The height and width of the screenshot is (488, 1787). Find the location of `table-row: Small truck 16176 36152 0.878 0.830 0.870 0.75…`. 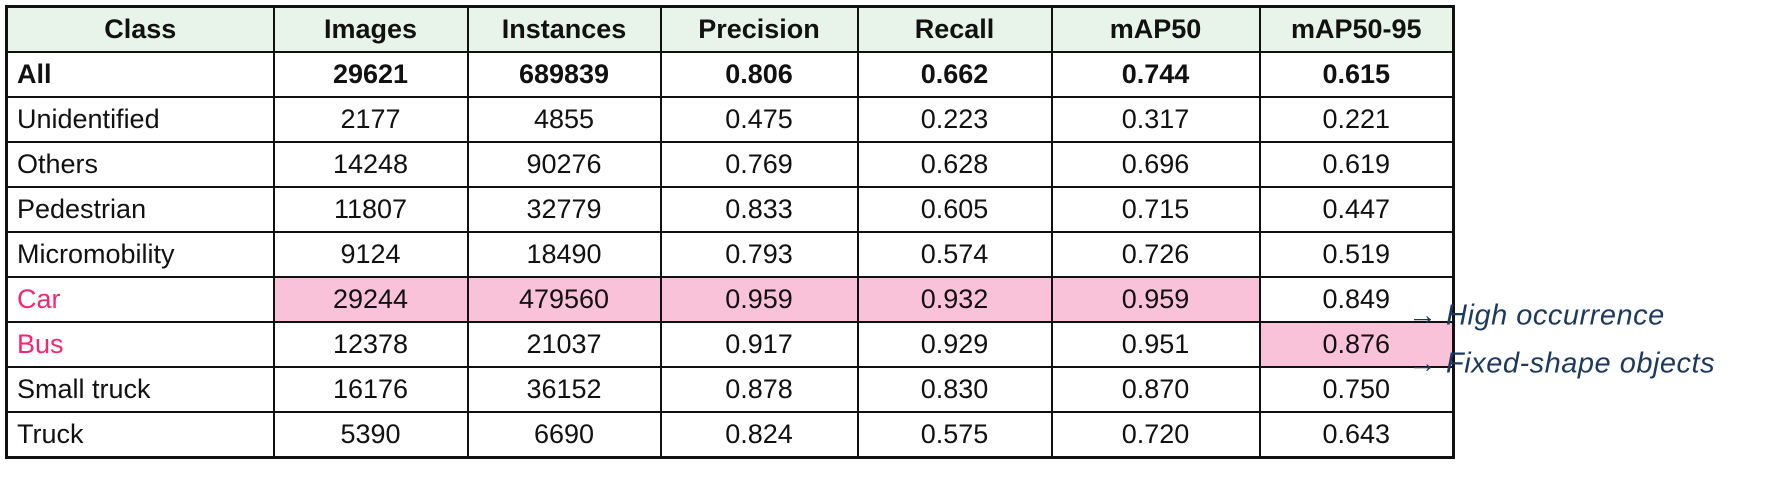

table-row: Small truck 16176 36152 0.878 0.830 0.870 0.75… is located at coordinates (730, 389).